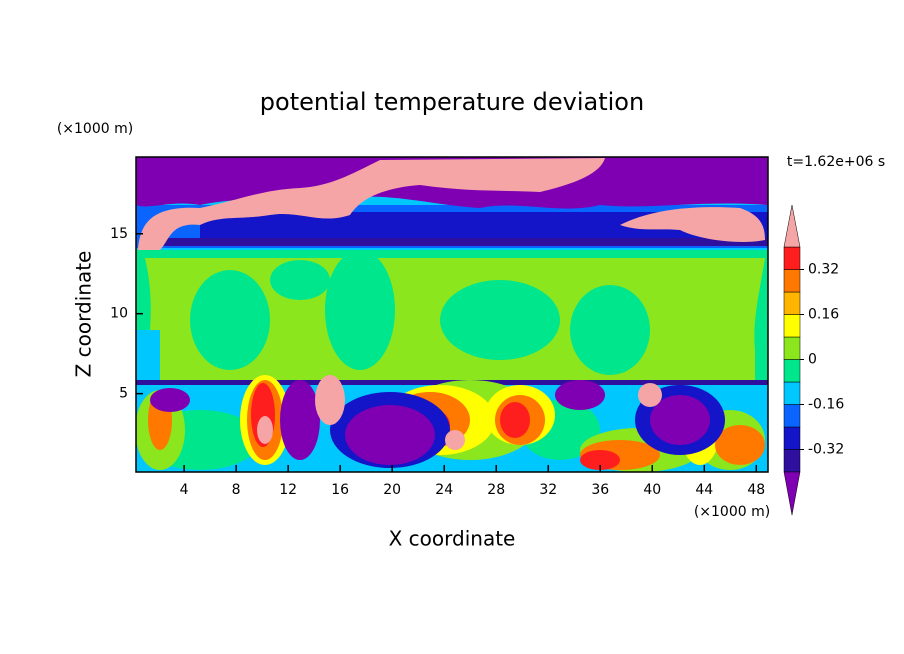  Describe the element at coordinates (704, 490) in the screenshot. I see `x-tick-label: 44` at that location.